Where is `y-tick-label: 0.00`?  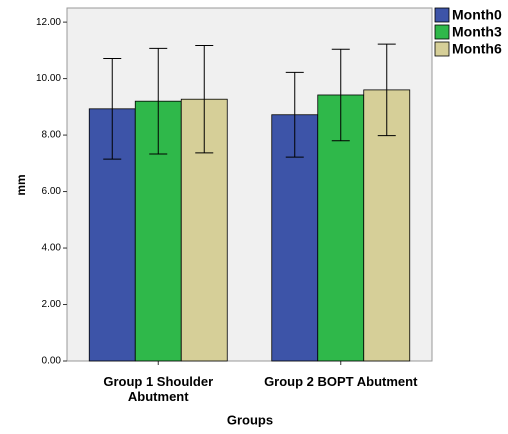 y-tick-label: 0.00 is located at coordinates (52, 361).